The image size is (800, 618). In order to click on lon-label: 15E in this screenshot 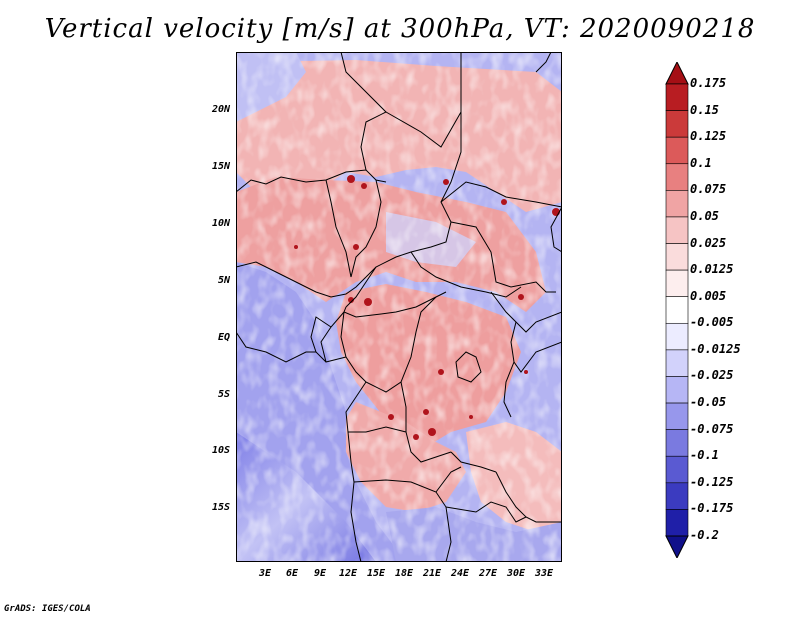, I will do `click(376, 573)`.